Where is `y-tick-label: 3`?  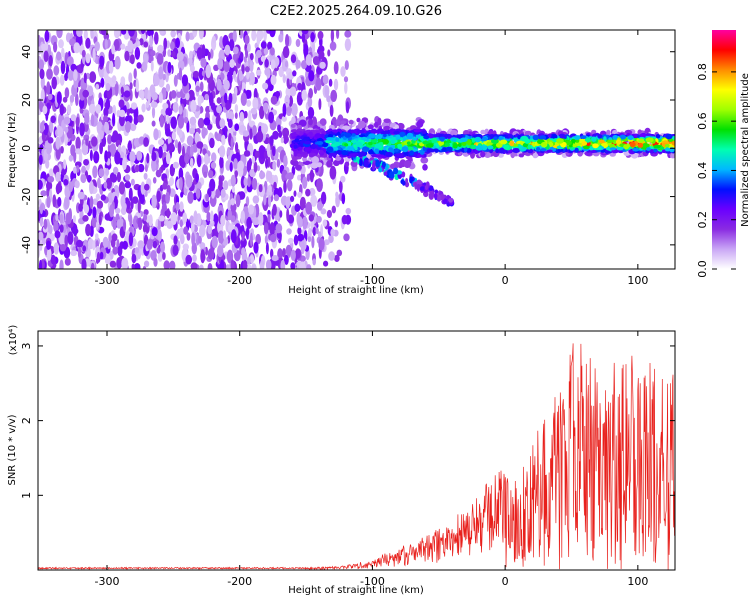
y-tick-label: 3 is located at coordinates (26, 345).